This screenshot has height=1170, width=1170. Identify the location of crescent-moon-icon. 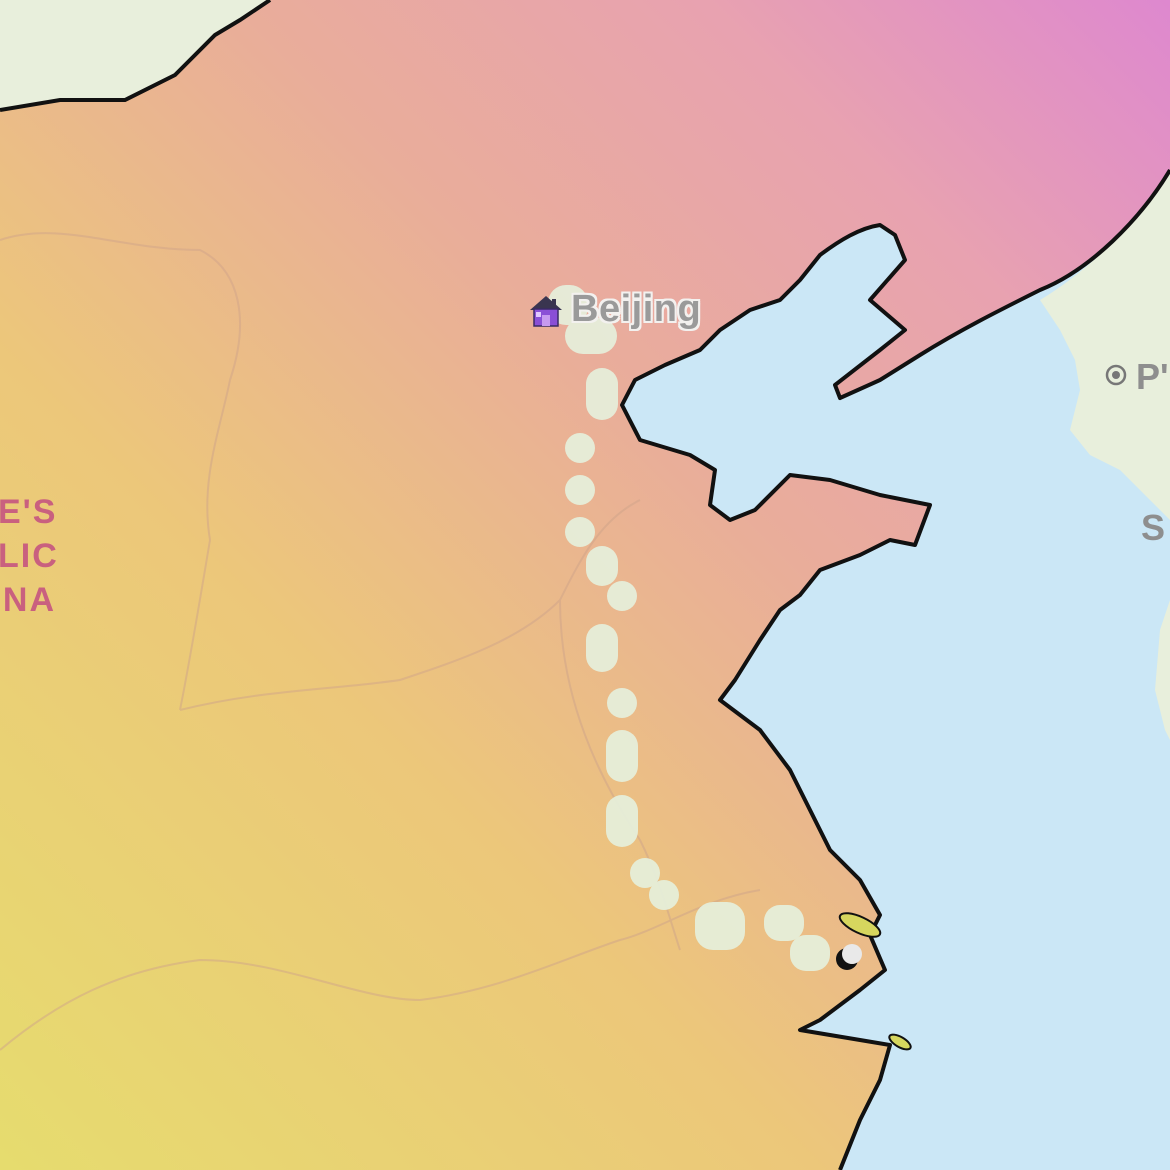
(847, 959).